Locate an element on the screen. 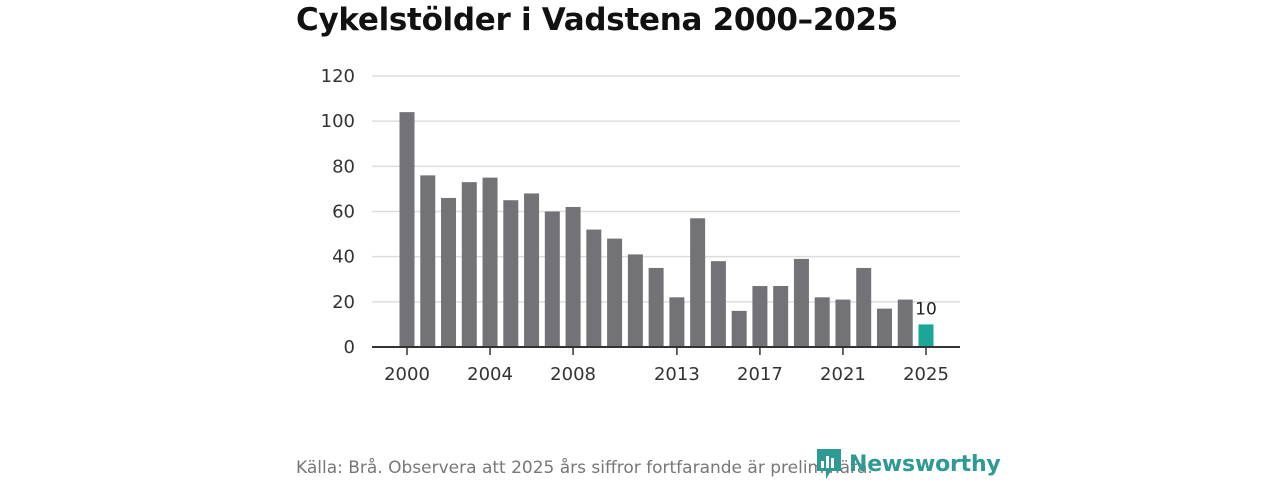 The width and height of the screenshot is (1280, 481). x-tick-label: 2000 is located at coordinates (407, 374).